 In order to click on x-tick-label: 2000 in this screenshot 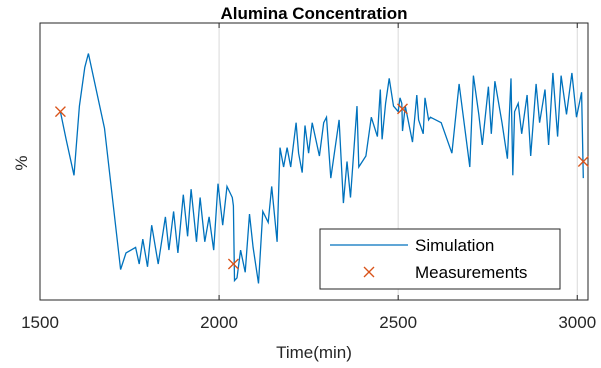, I will do `click(219, 322)`.